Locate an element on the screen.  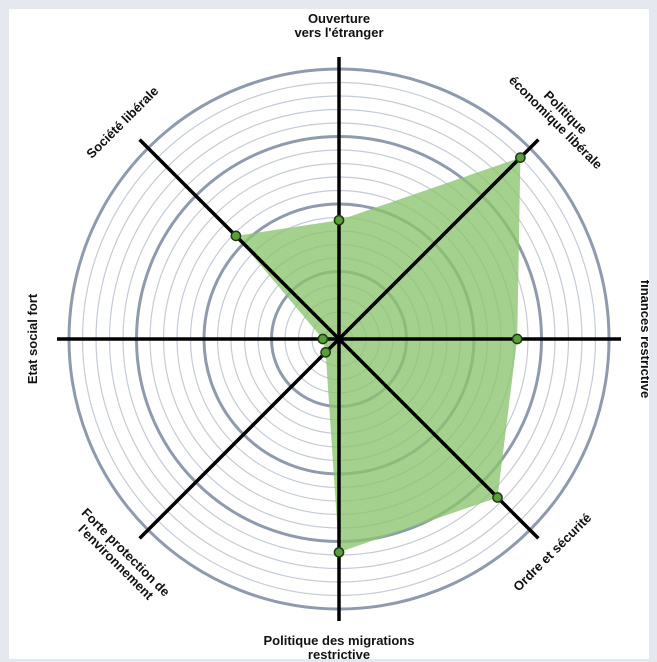
data-point-eco_liberale is located at coordinates (520, 157).